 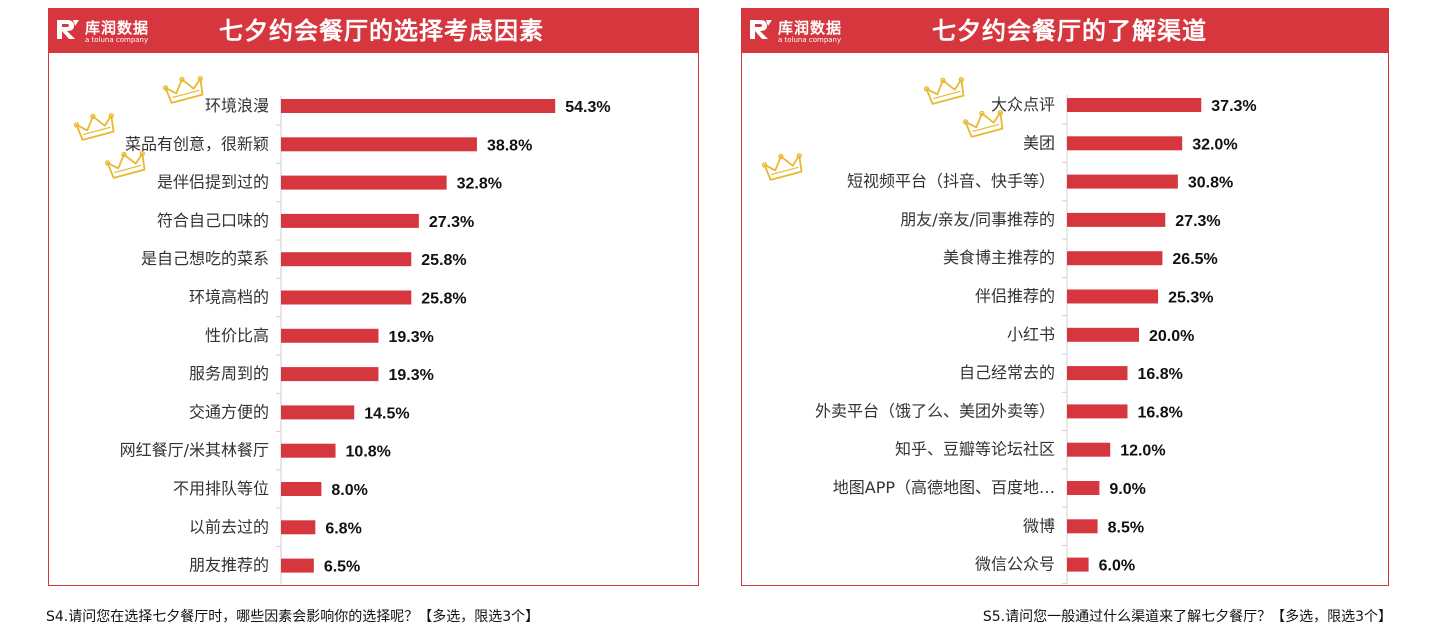 I want to click on category-label: 朋友/亲友/同事推荐的, so click(x=977, y=219).